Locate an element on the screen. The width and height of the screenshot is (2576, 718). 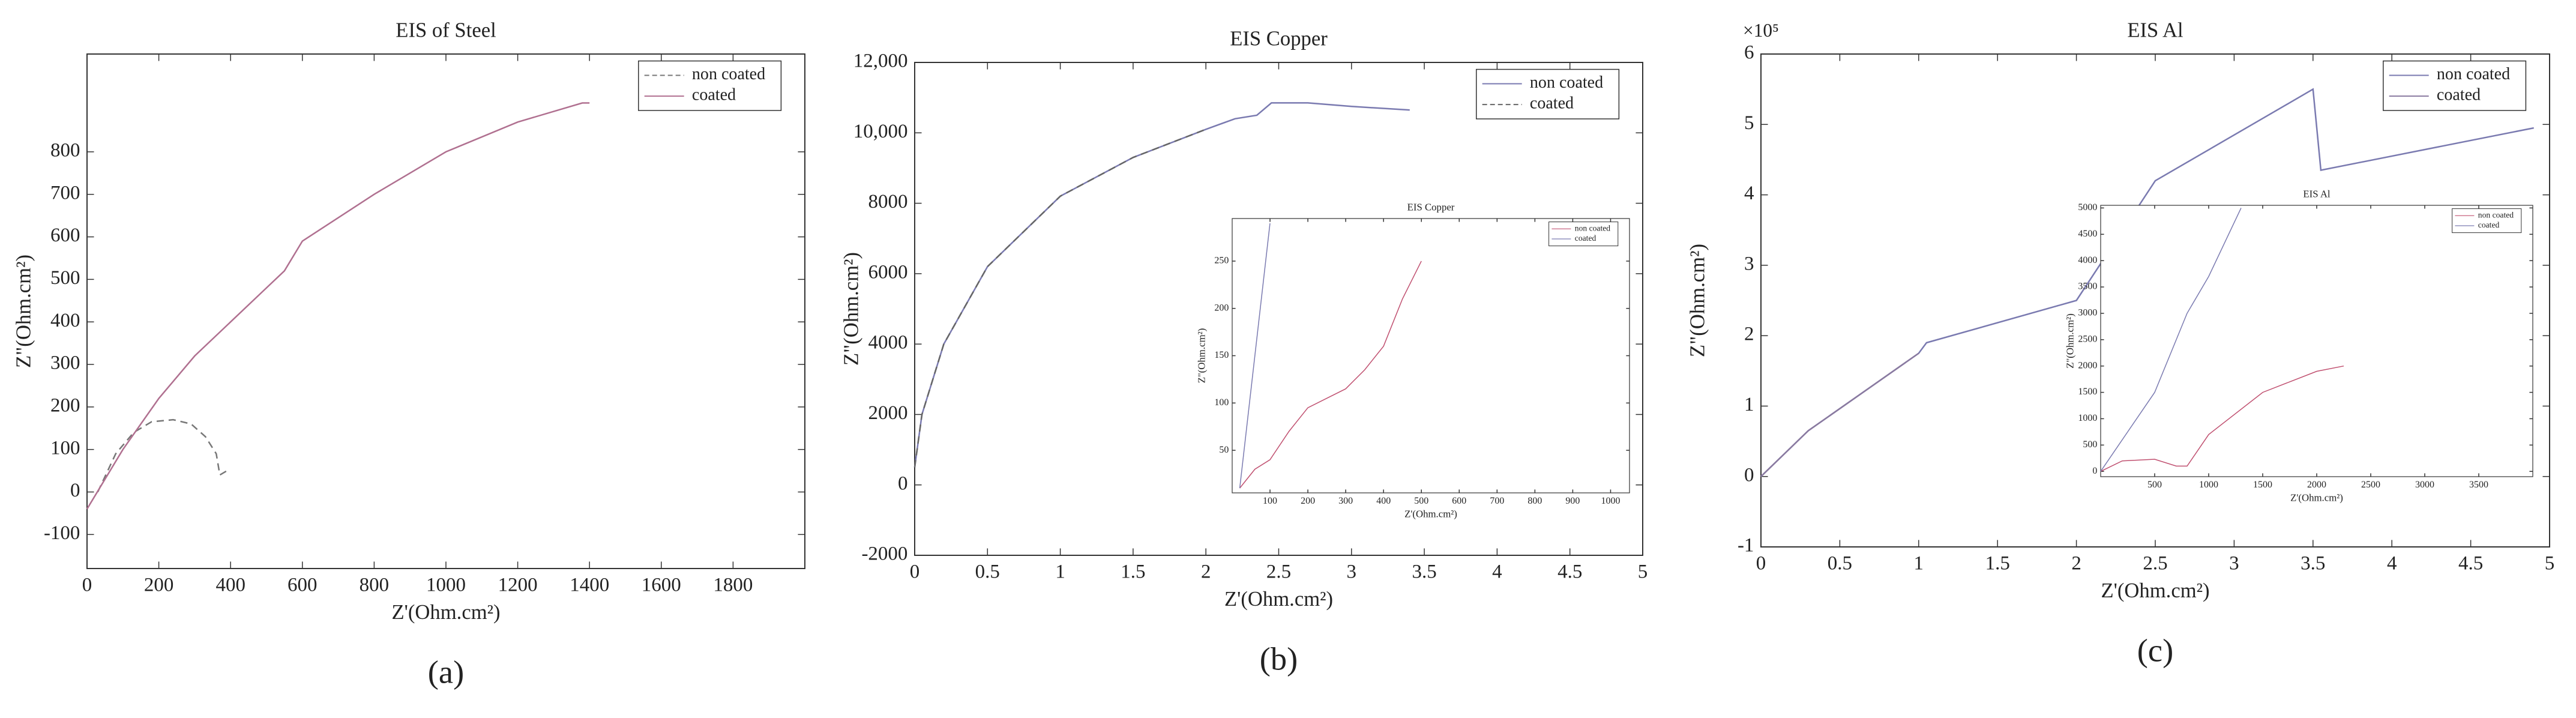
y-tick-label: 4500 is located at coordinates (2087, 234).